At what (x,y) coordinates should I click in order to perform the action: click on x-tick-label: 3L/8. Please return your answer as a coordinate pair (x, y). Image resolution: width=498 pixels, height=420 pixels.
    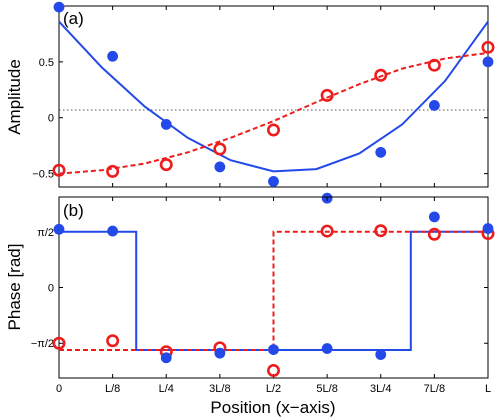
    Looking at the image, I should click on (219, 389).